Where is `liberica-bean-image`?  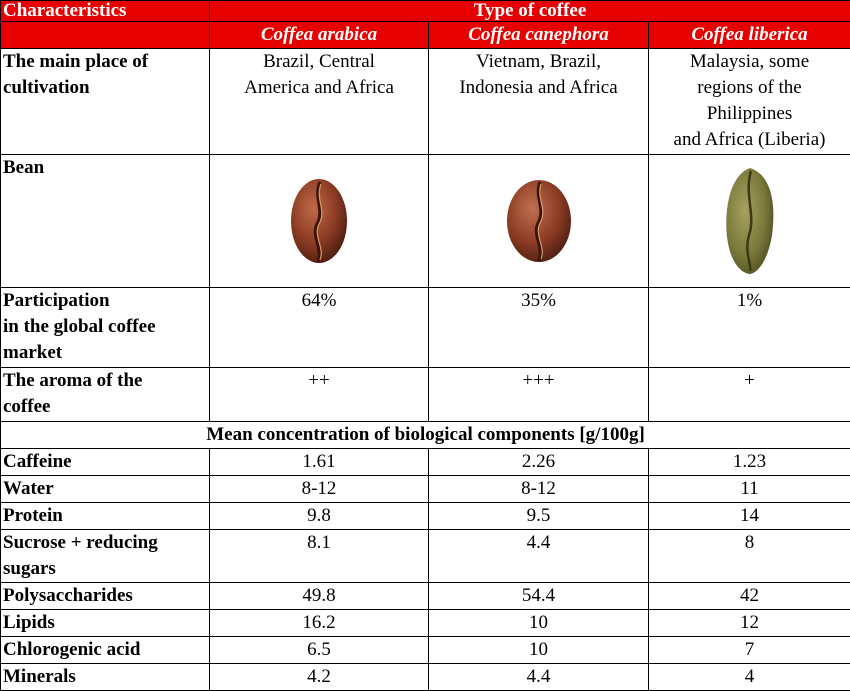 liberica-bean-image is located at coordinates (749, 221).